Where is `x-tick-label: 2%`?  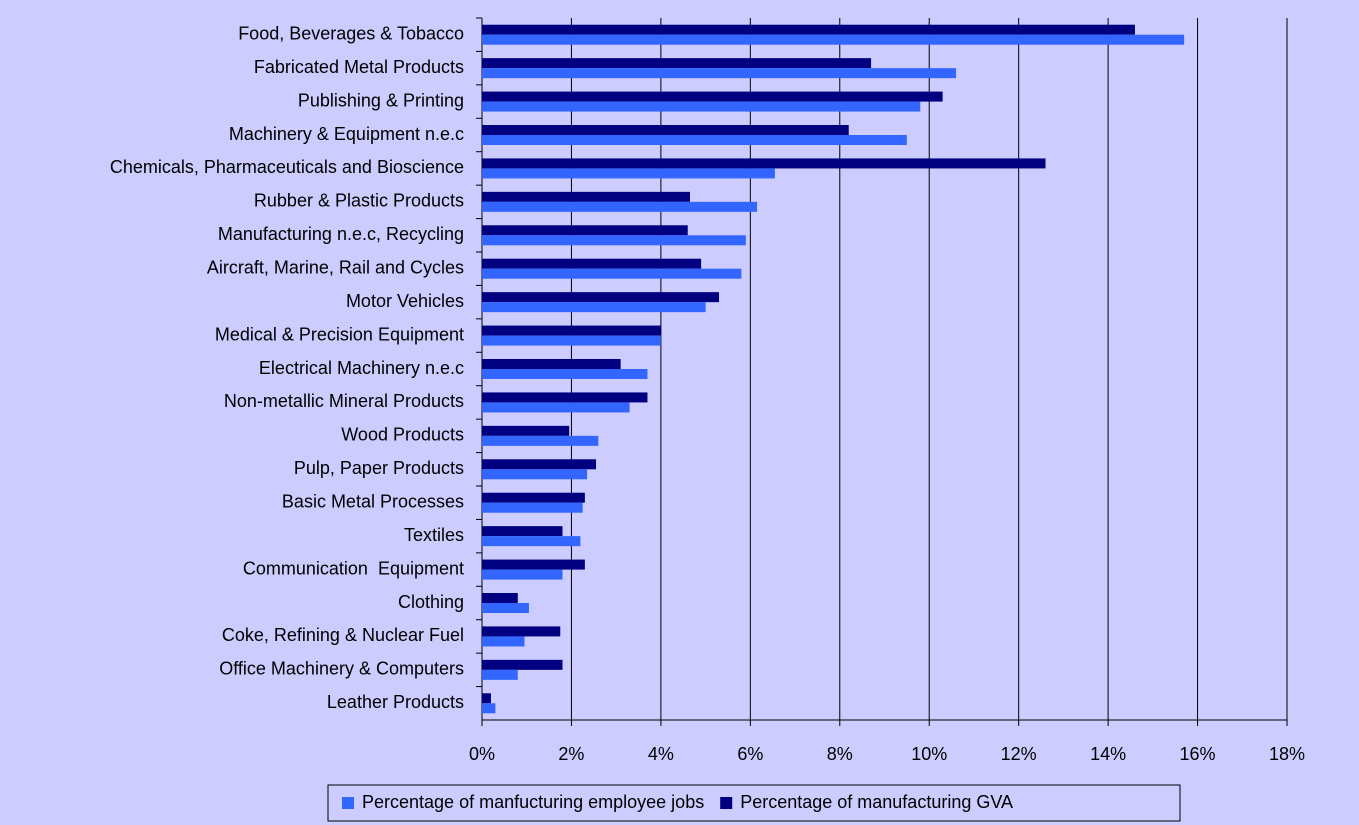
x-tick-label: 2% is located at coordinates (571, 754).